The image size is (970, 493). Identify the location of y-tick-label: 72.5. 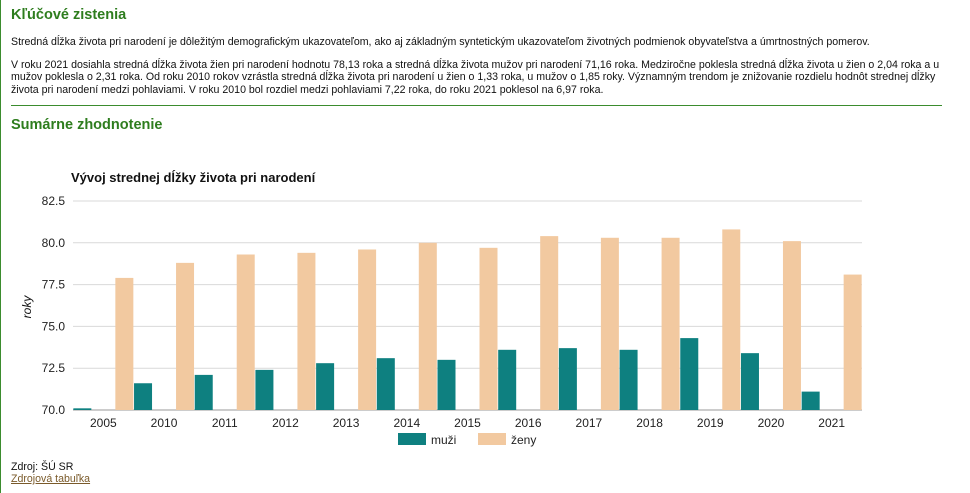
(54, 368).